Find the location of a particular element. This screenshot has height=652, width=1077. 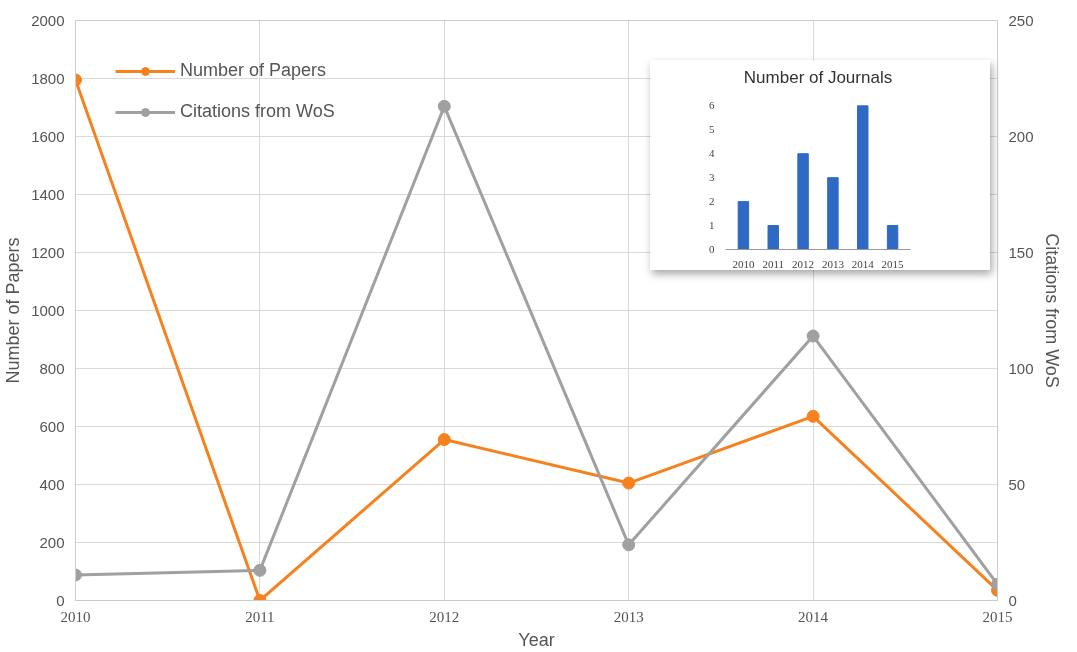

y2-tick-label: 0 is located at coordinates (1012, 600).